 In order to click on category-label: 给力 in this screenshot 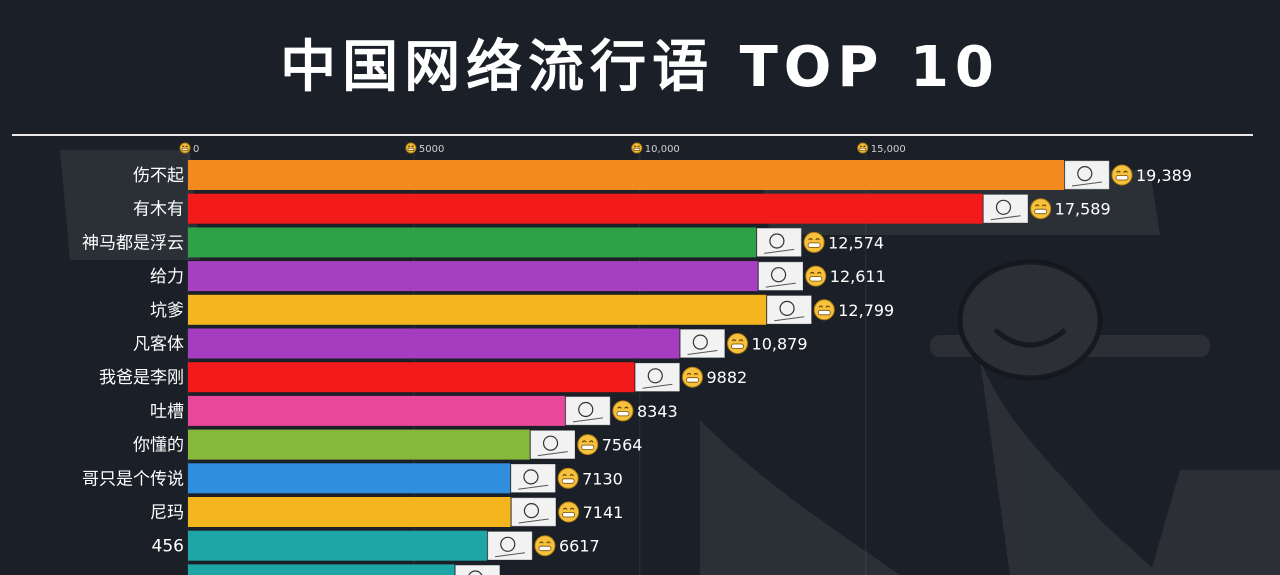, I will do `click(167, 277)`.